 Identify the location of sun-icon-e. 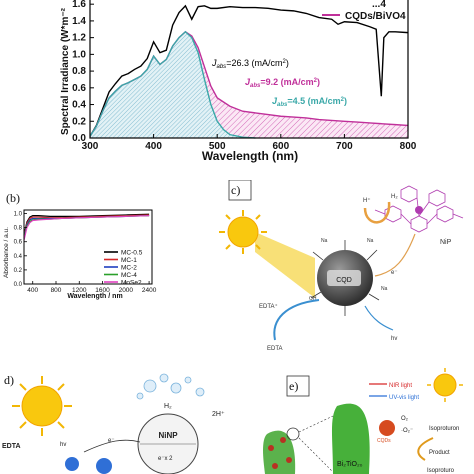
(445, 385).